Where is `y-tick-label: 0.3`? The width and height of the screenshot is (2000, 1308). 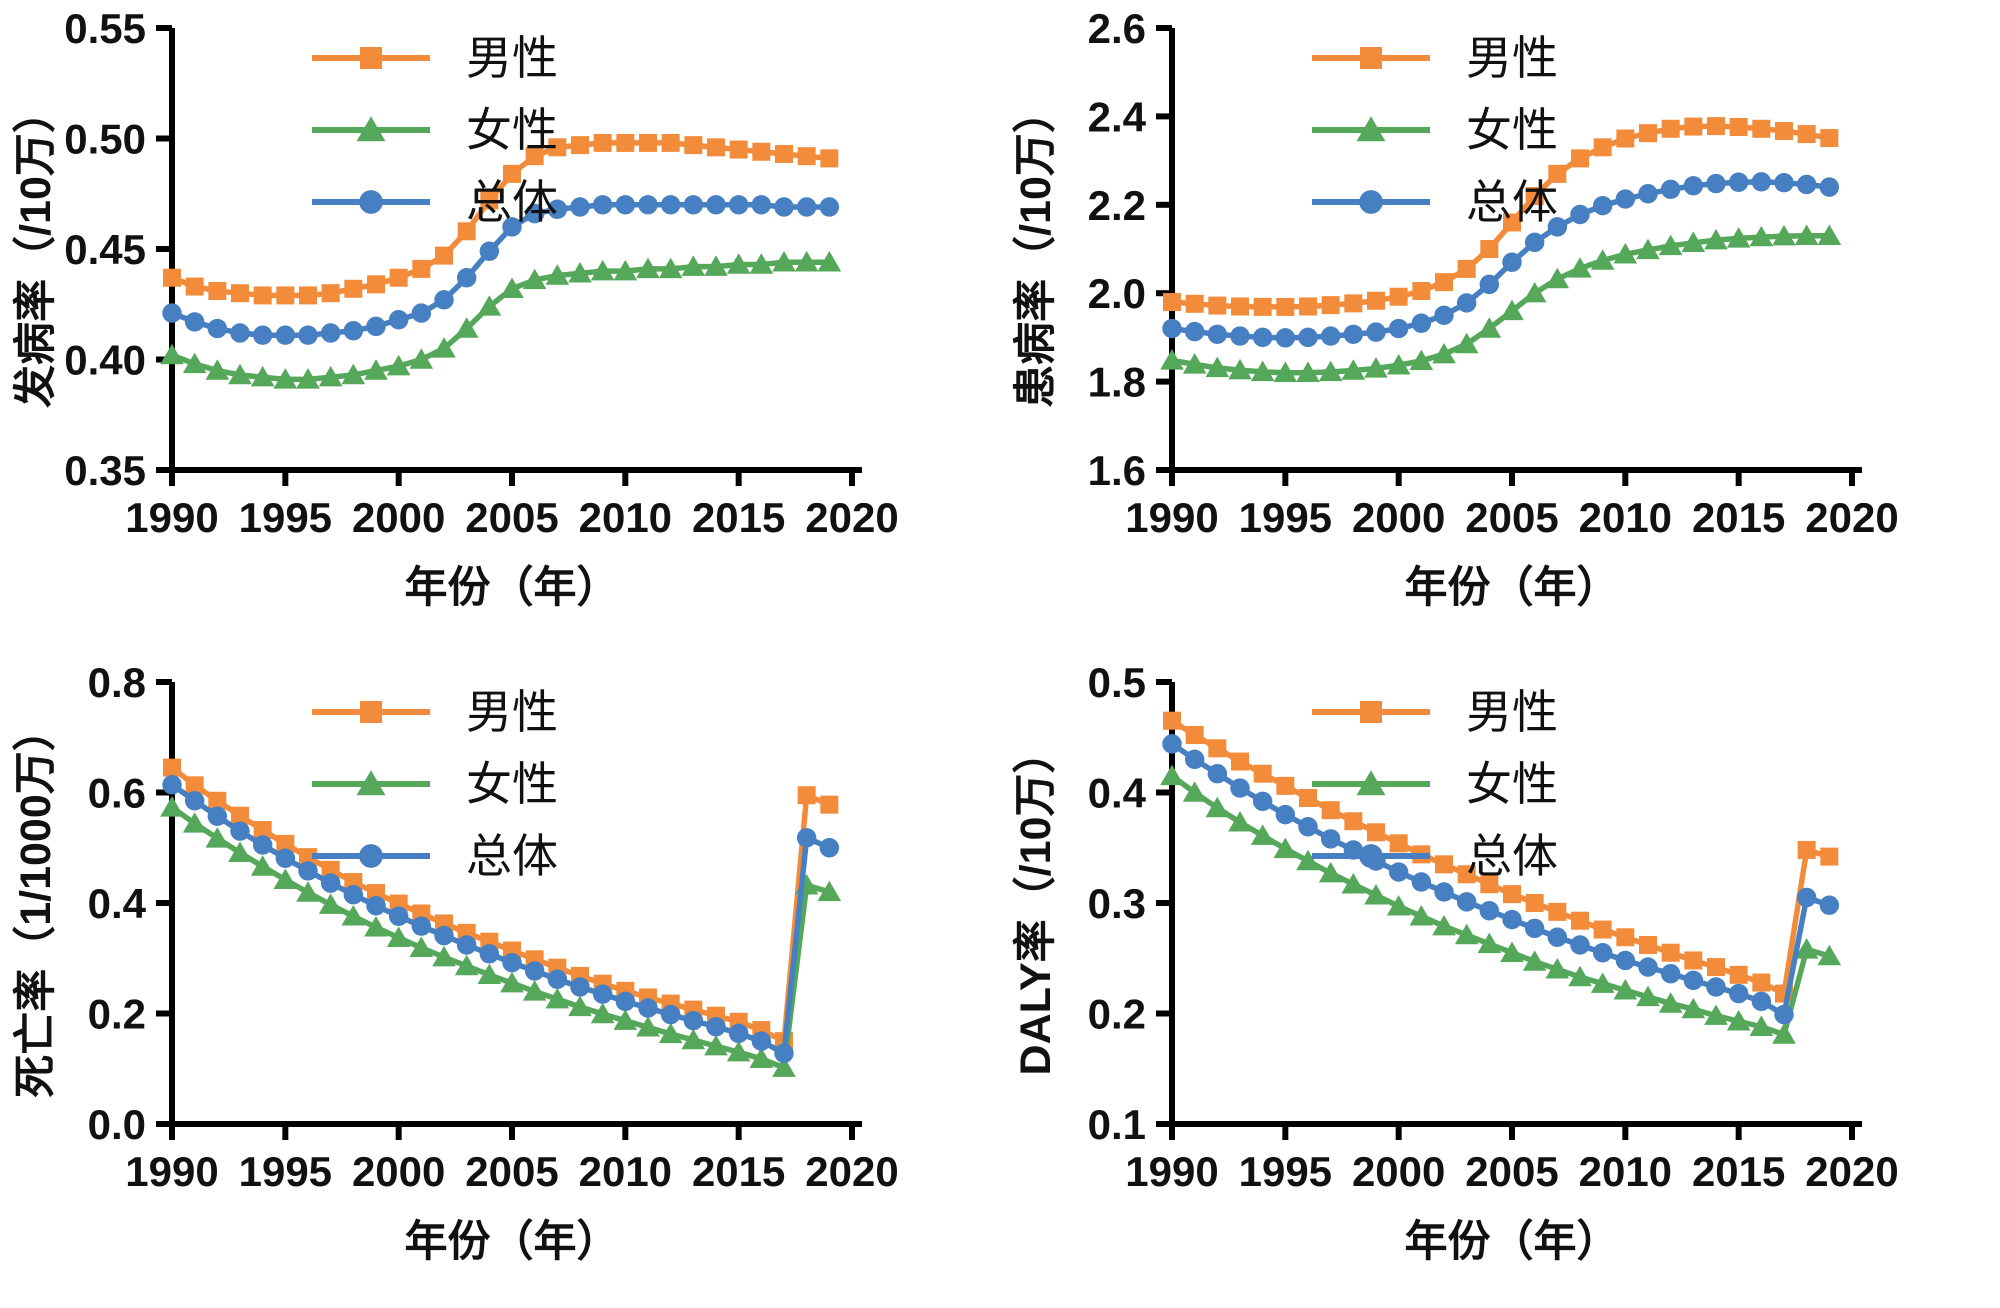 y-tick-label: 0.3 is located at coordinates (1117, 903).